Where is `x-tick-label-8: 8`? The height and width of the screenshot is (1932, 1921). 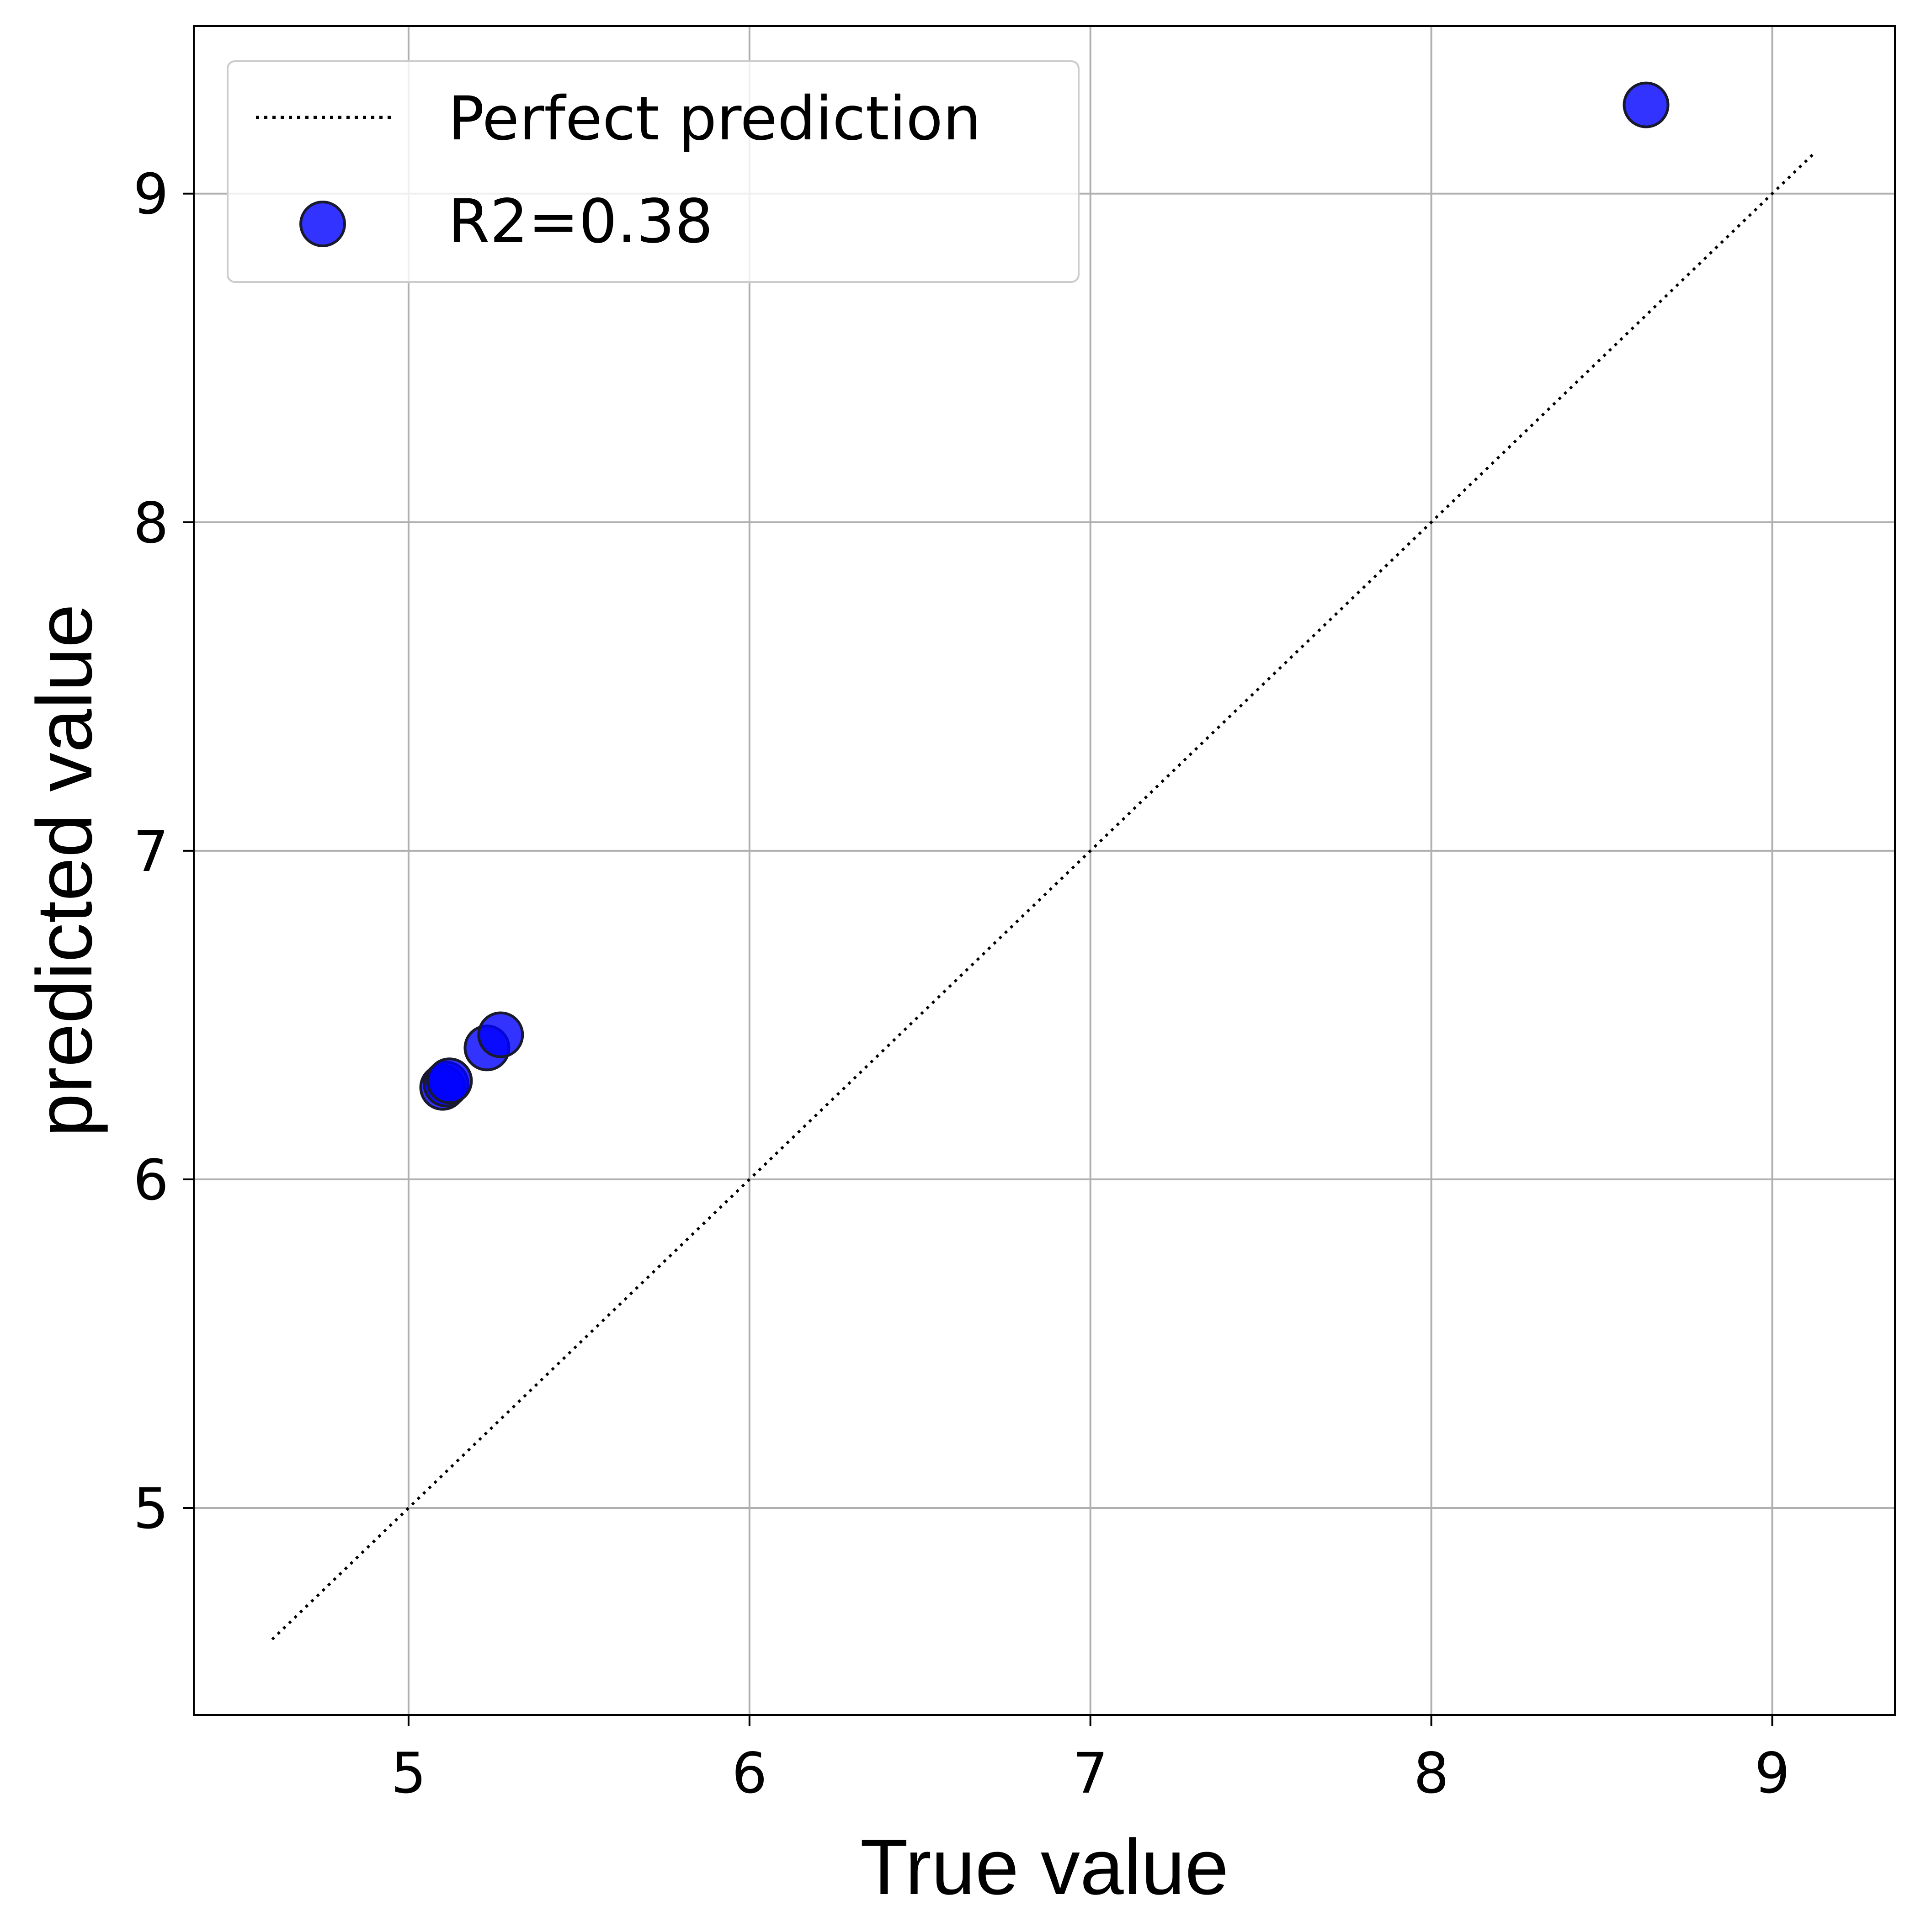 x-tick-label-8: 8 is located at coordinates (1431, 1773).